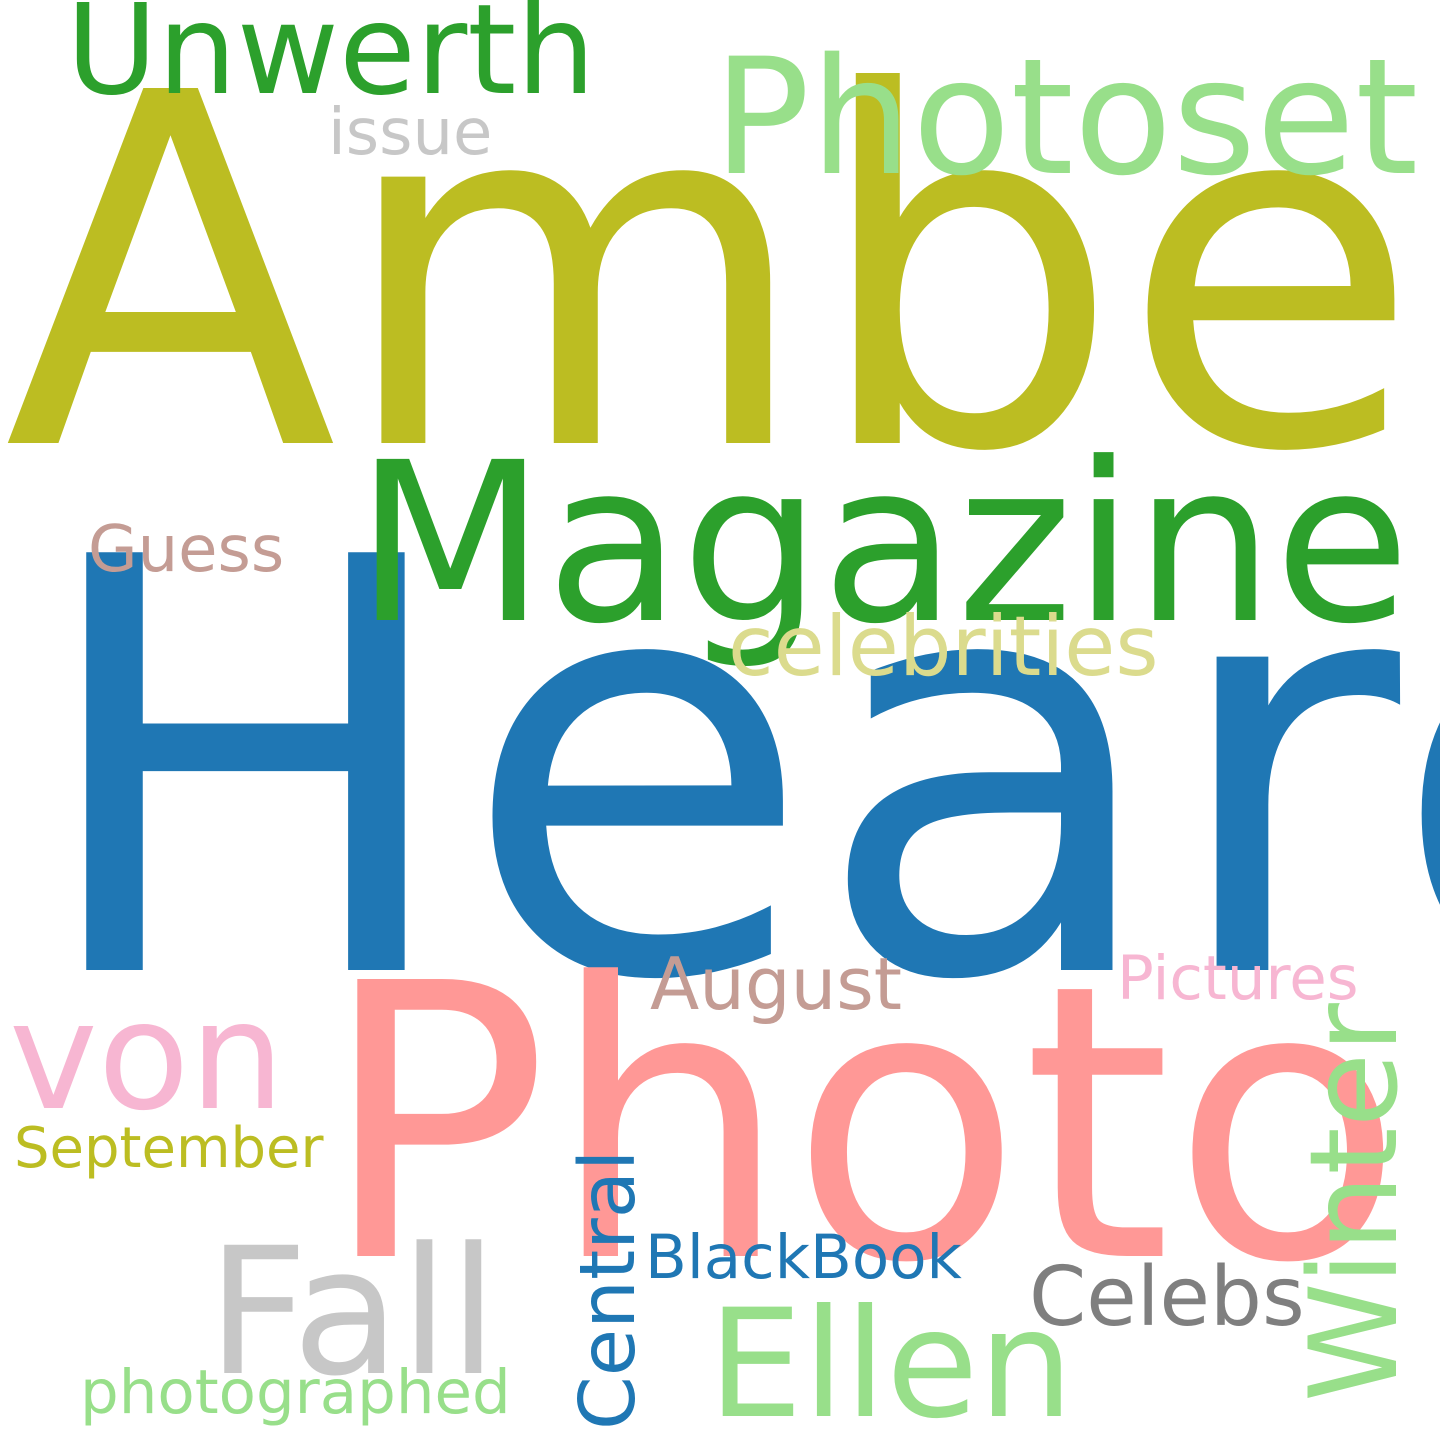  Describe the element at coordinates (891, 1365) in the screenshot. I see `word-ellen: Ellen` at that location.